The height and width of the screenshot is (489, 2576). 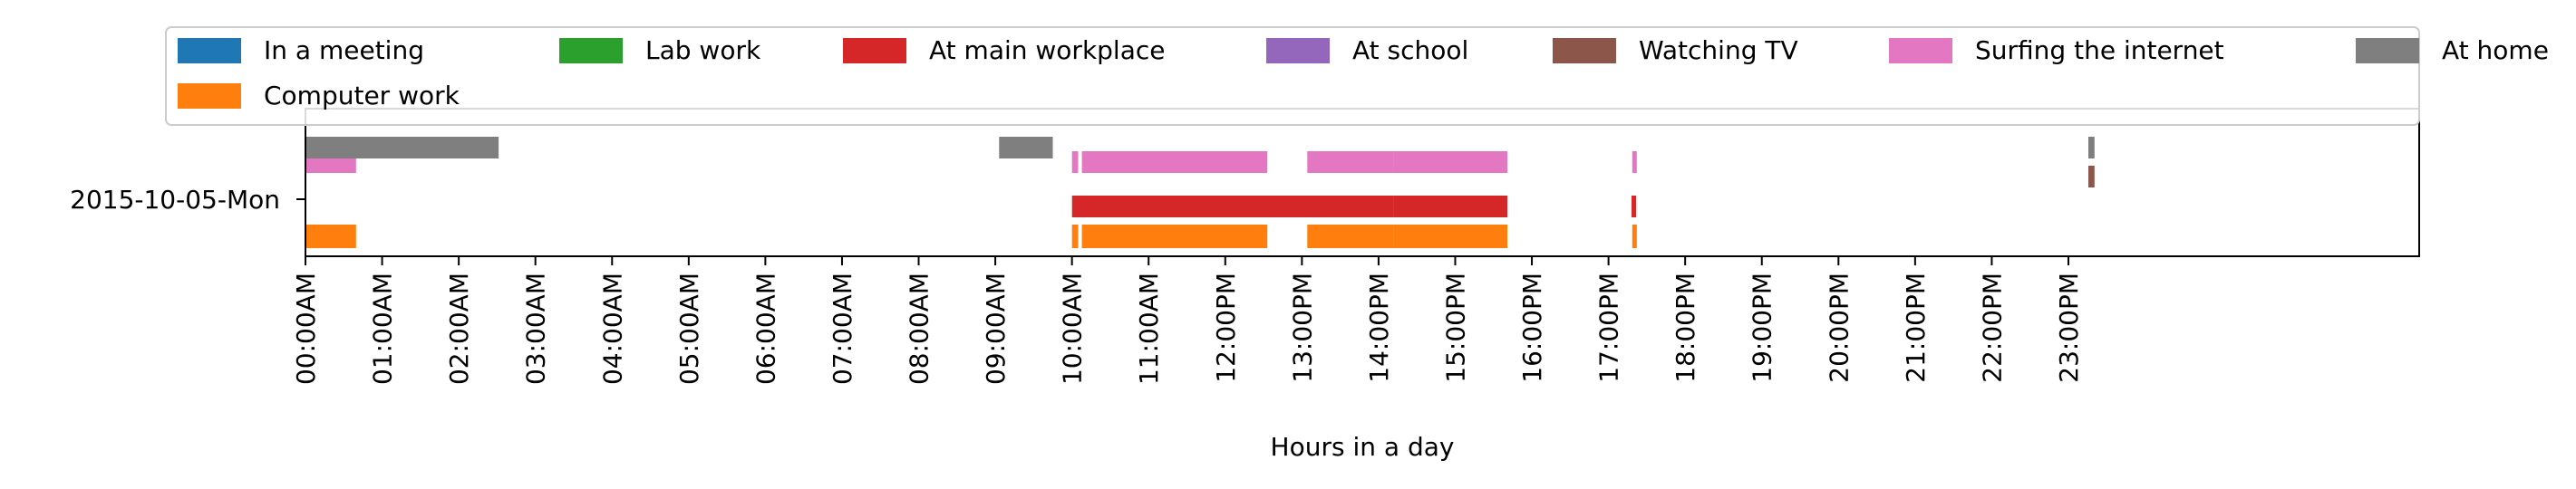 What do you see at coordinates (2099, 50) in the screenshot?
I see `legend-label-surfing-the-internet: Surfing the internet` at bounding box center [2099, 50].